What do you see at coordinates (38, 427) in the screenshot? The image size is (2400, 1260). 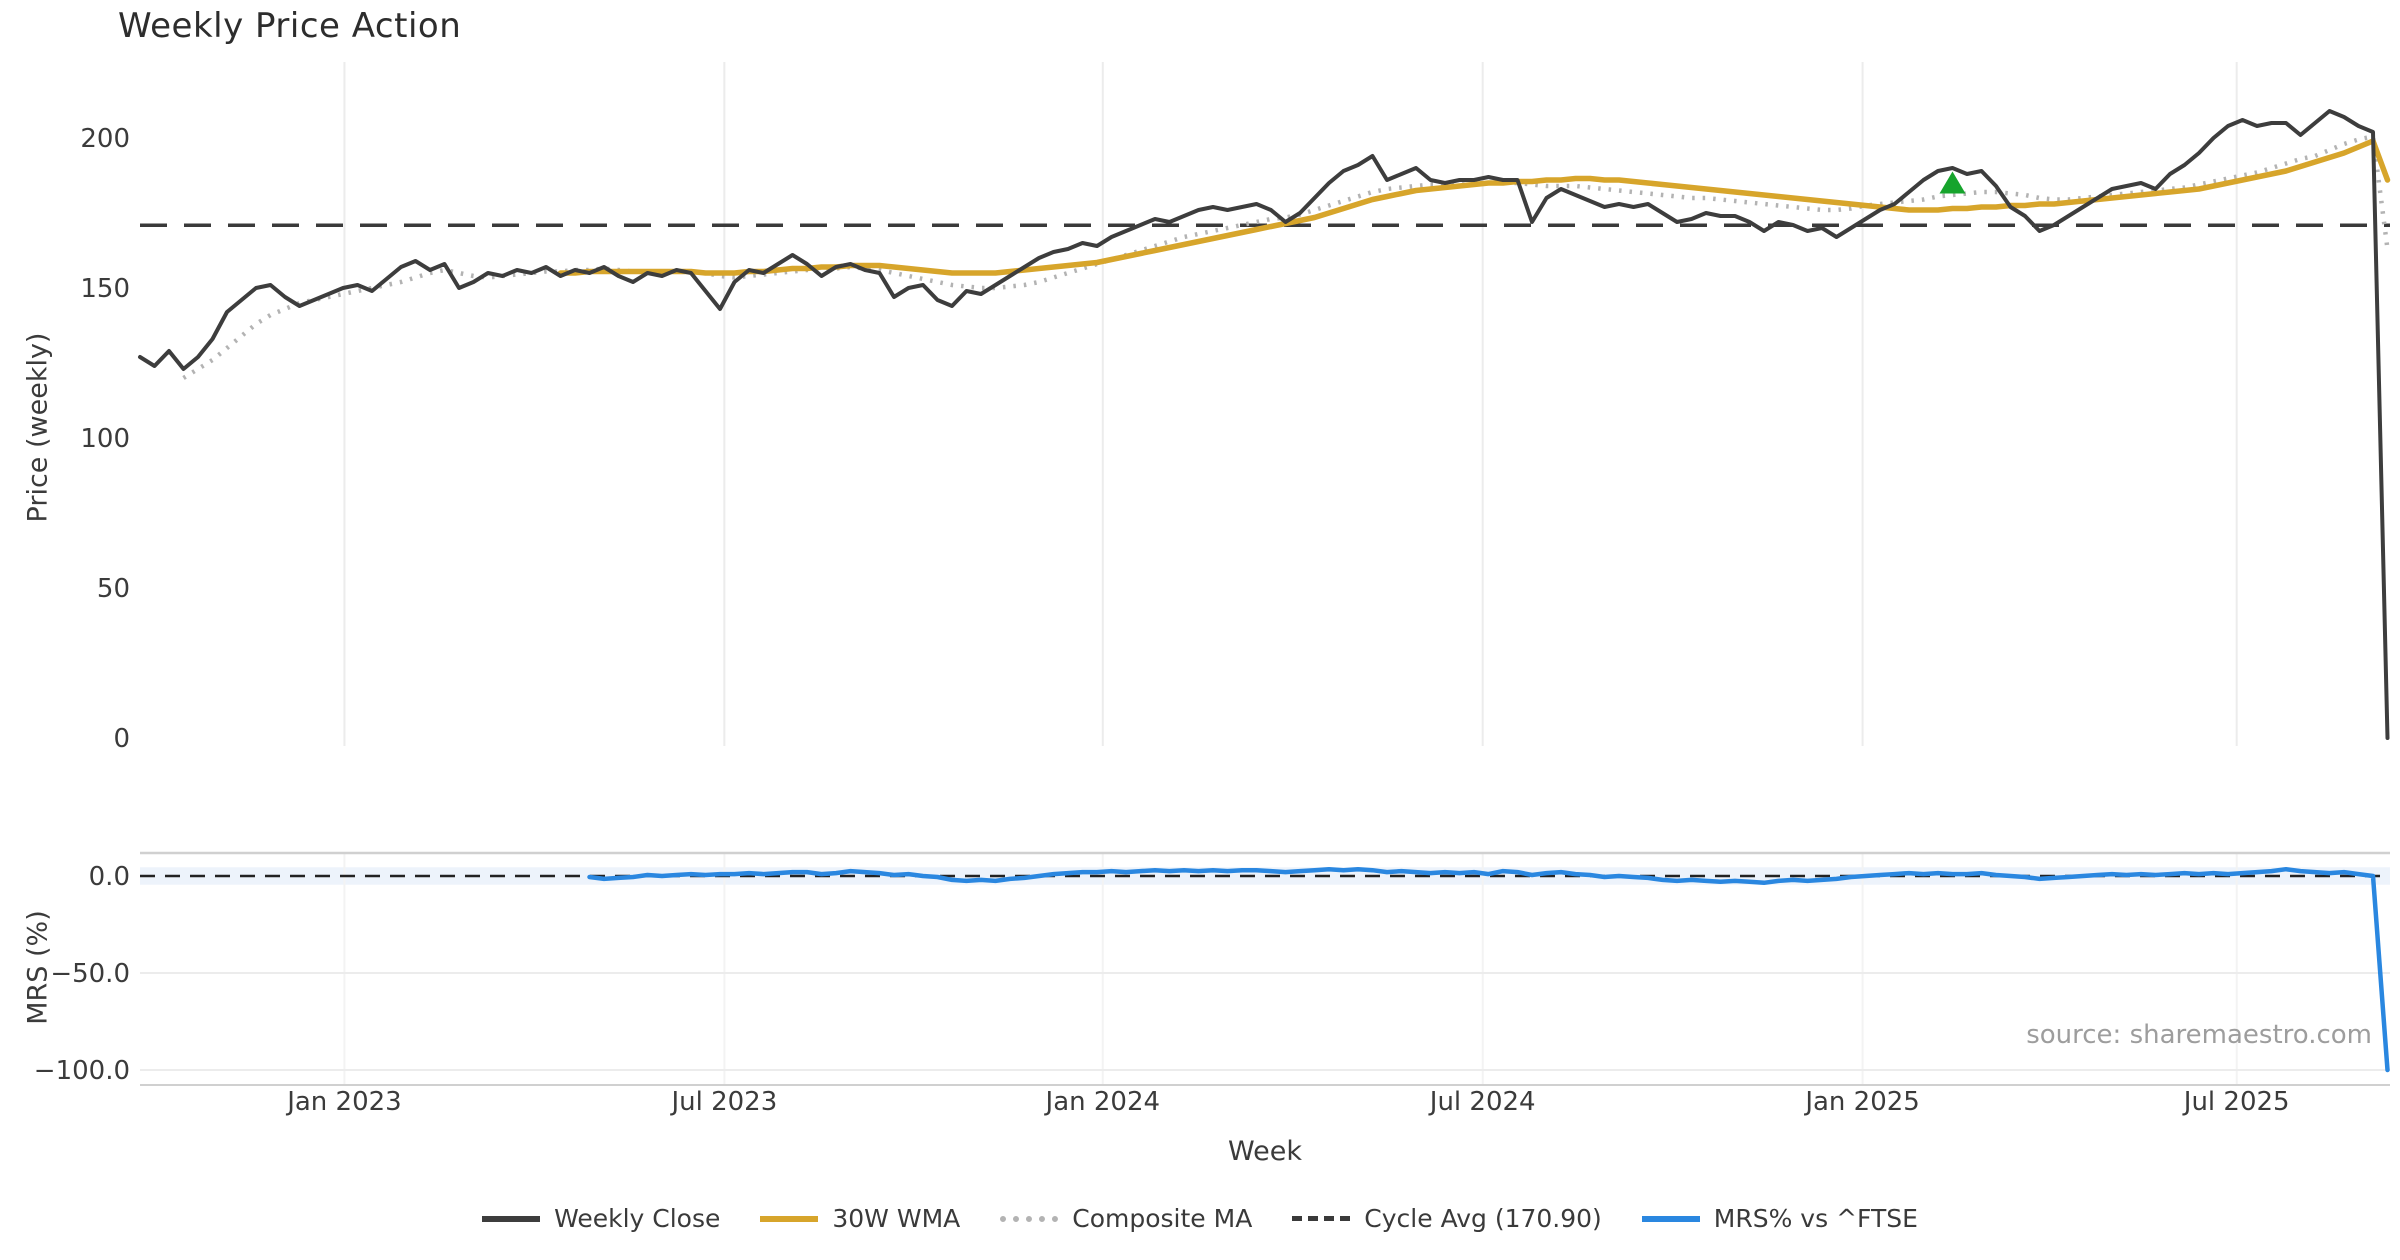 I see `main-y-axis-label: Price (weekly)` at bounding box center [38, 427].